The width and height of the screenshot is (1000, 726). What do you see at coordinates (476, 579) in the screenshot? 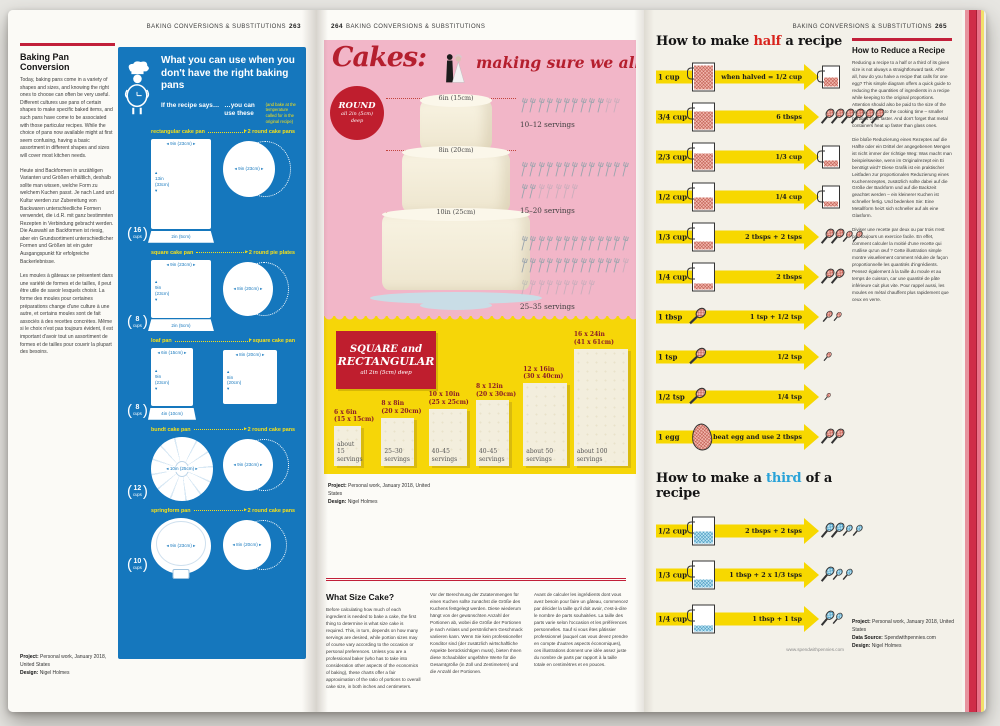
I see `double-rule` at bounding box center [476, 579].